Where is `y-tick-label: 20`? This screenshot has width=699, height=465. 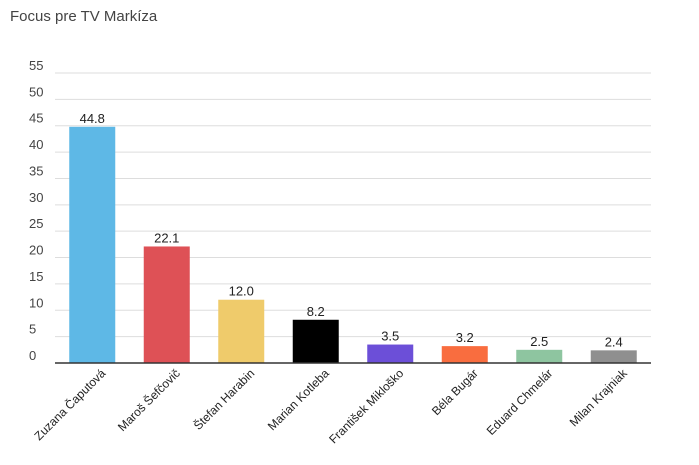 y-tick-label: 20 is located at coordinates (36, 250).